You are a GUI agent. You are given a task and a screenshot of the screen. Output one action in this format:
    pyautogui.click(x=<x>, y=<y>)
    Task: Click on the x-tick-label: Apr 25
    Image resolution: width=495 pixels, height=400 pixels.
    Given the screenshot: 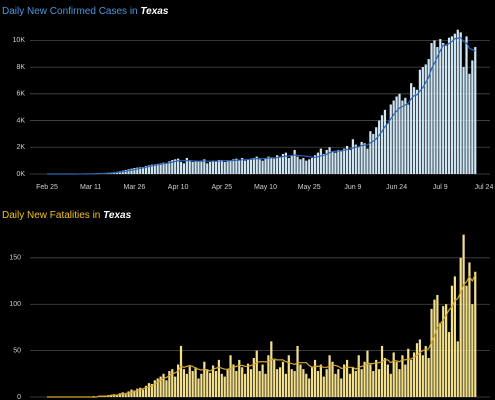 What is the action you would take?
    pyautogui.click(x=221, y=187)
    